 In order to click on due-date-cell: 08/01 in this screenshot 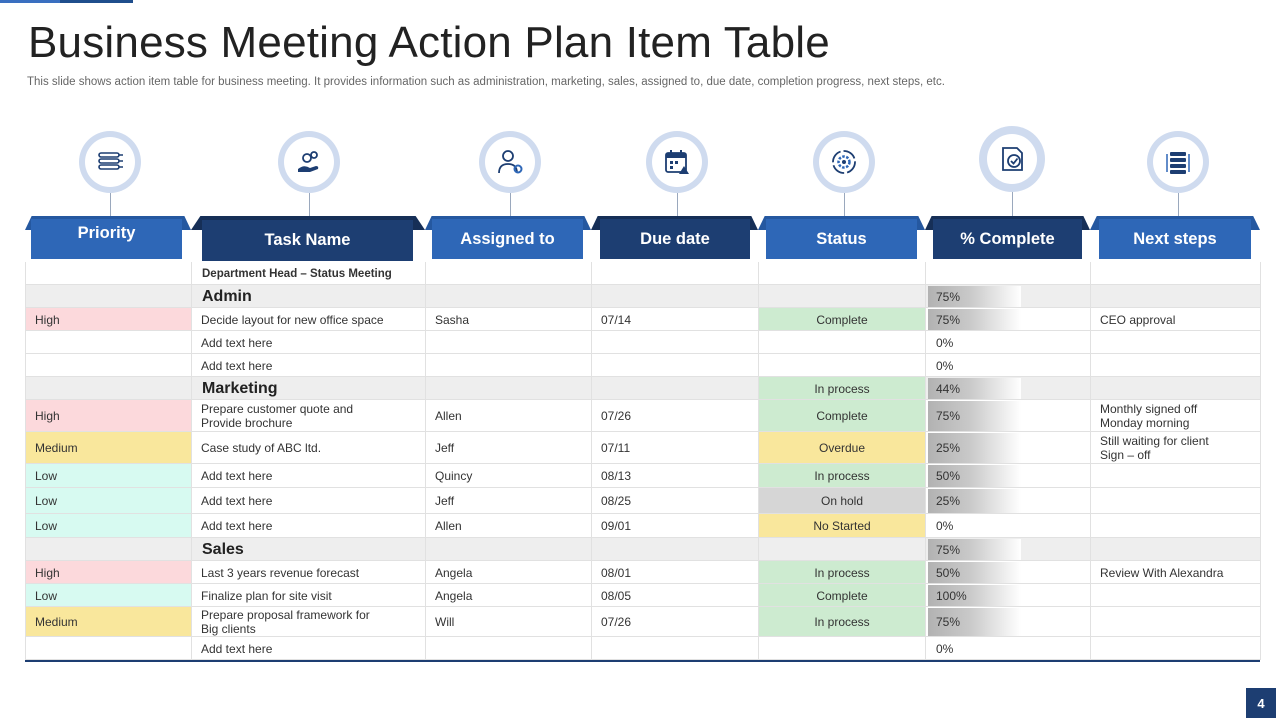, I will do `click(616, 572)`.